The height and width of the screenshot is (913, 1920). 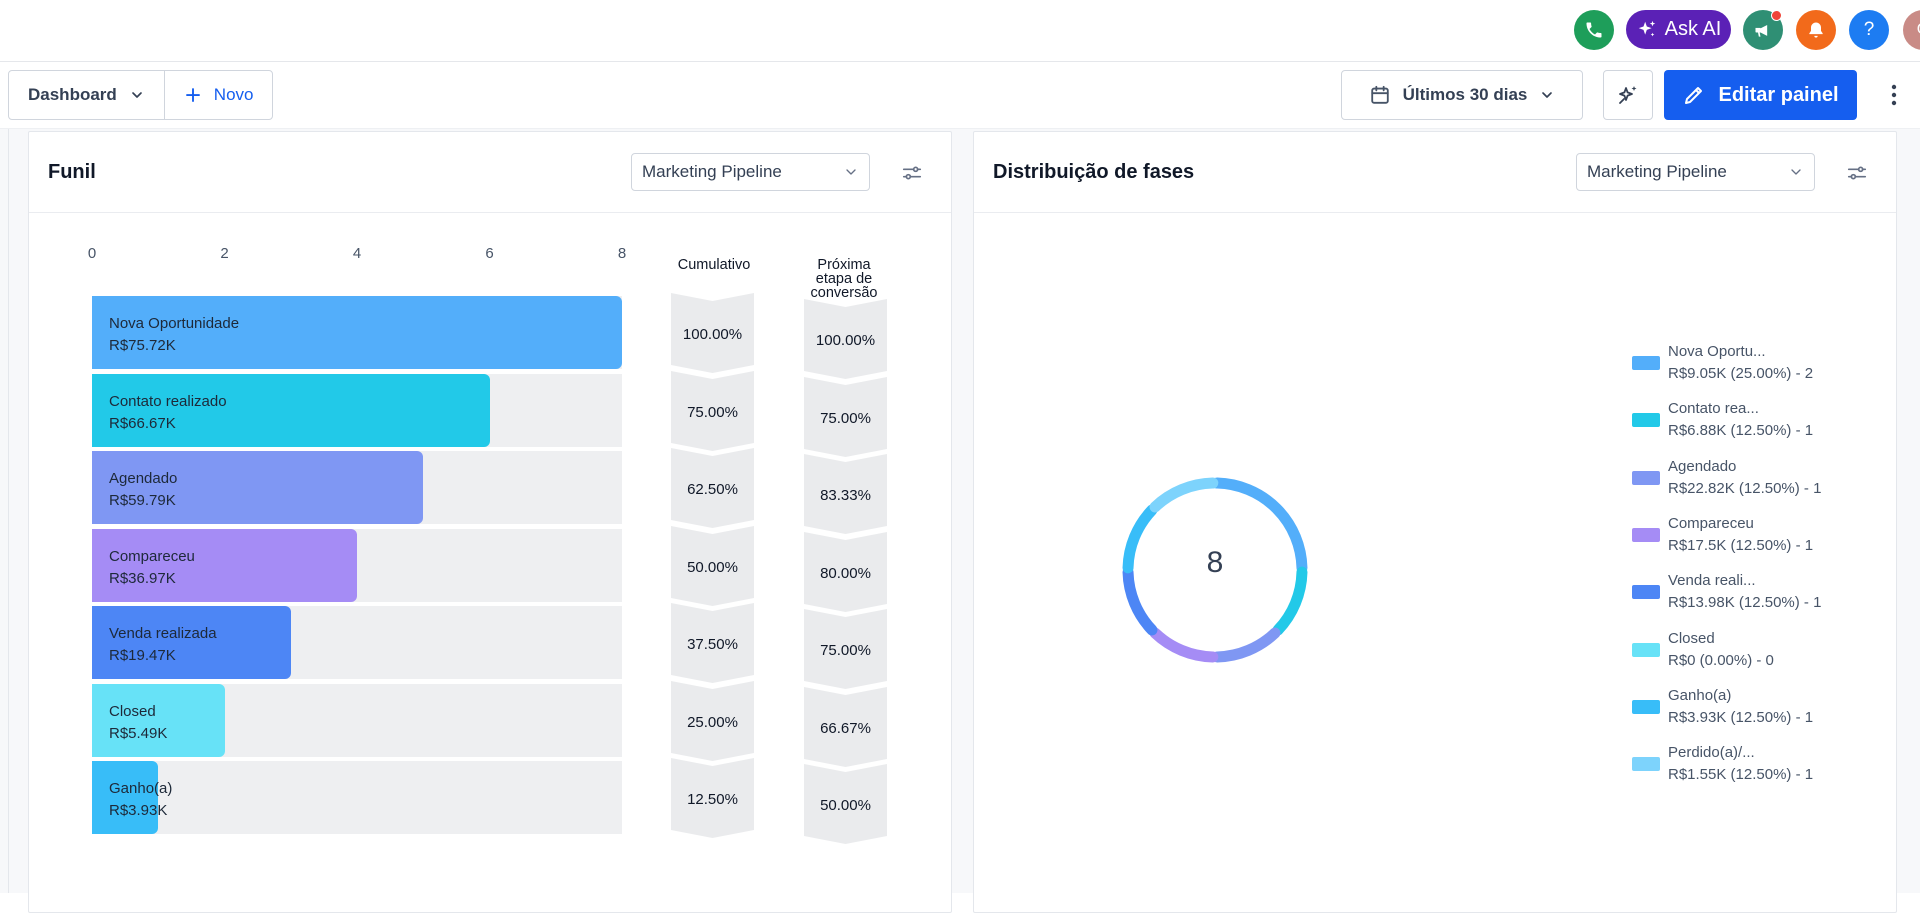 I want to click on funnel-row: Compareceu R$36.97K, so click(x=357, y=565).